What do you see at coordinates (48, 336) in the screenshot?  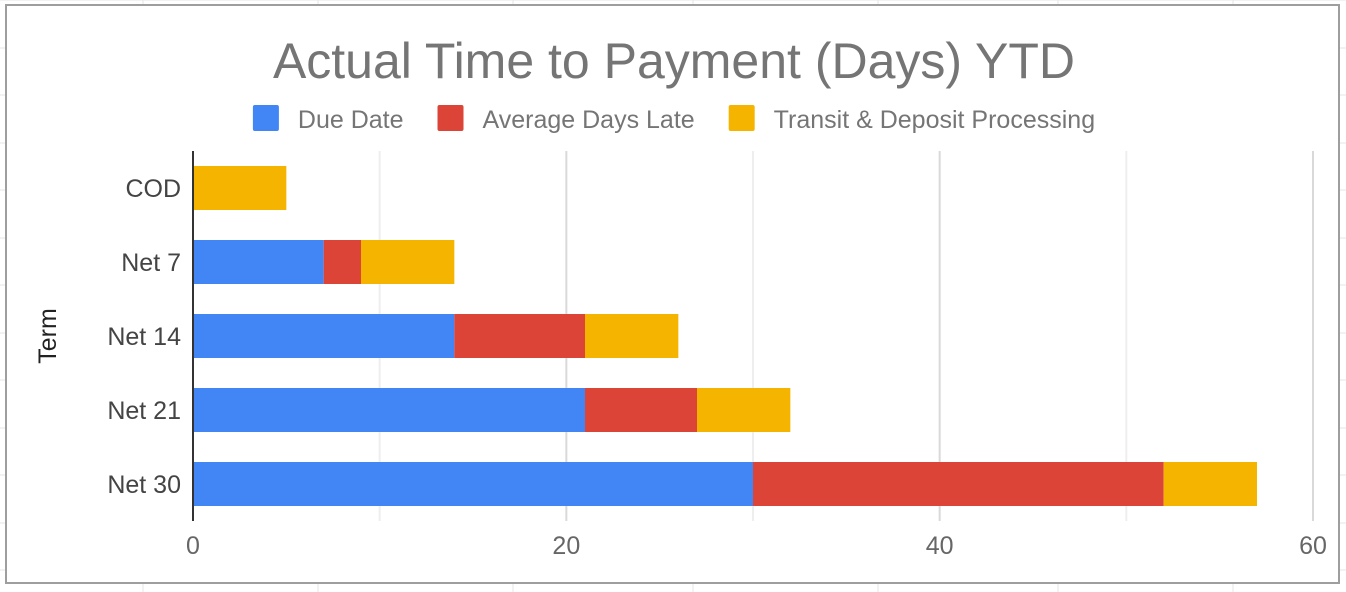 I see `y-axis-label: Term` at bounding box center [48, 336].